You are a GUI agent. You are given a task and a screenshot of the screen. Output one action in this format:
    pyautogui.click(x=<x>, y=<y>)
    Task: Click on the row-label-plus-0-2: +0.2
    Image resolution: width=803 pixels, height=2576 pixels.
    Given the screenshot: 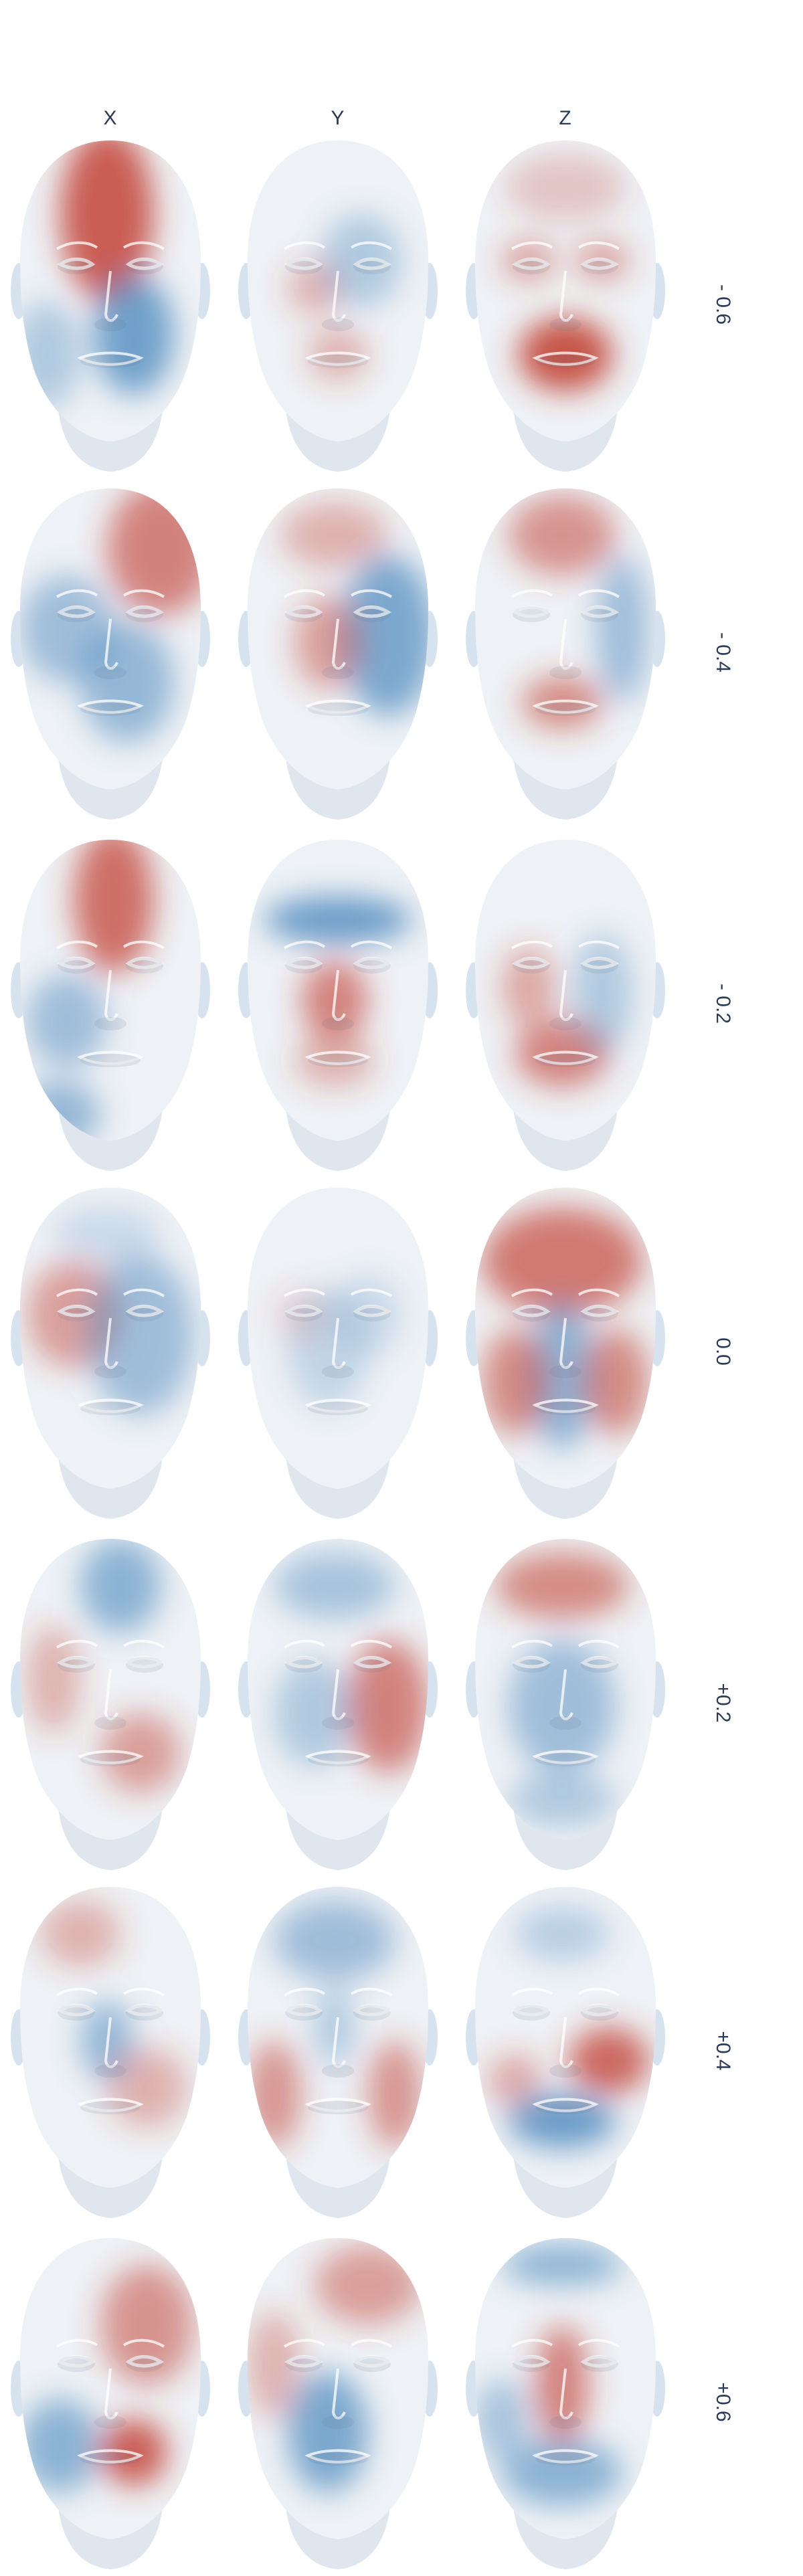 What is the action you would take?
    pyautogui.click(x=723, y=1703)
    